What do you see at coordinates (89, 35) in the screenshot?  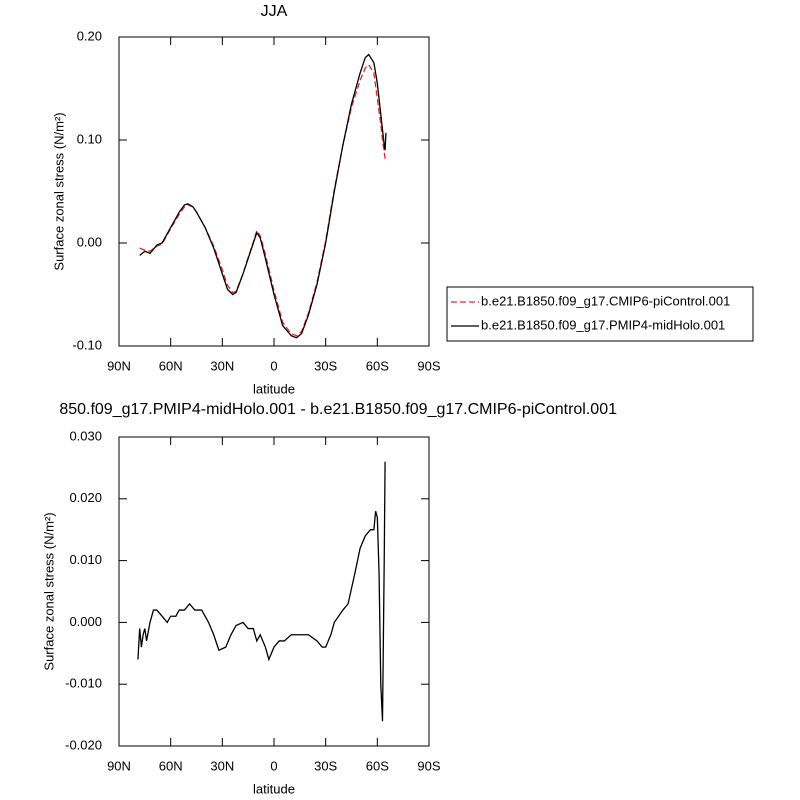 I see `y-tick-label: 0.20` at bounding box center [89, 35].